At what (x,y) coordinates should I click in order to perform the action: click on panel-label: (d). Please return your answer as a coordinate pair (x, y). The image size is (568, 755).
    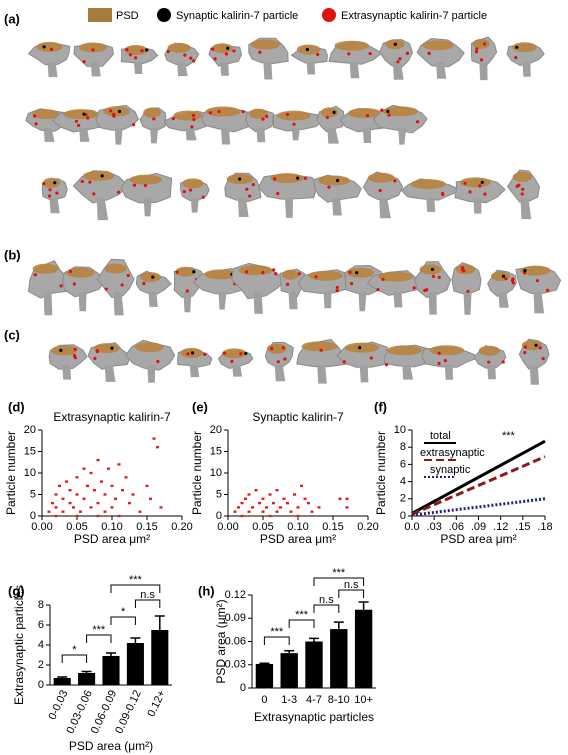
    Looking at the image, I should click on (16, 406).